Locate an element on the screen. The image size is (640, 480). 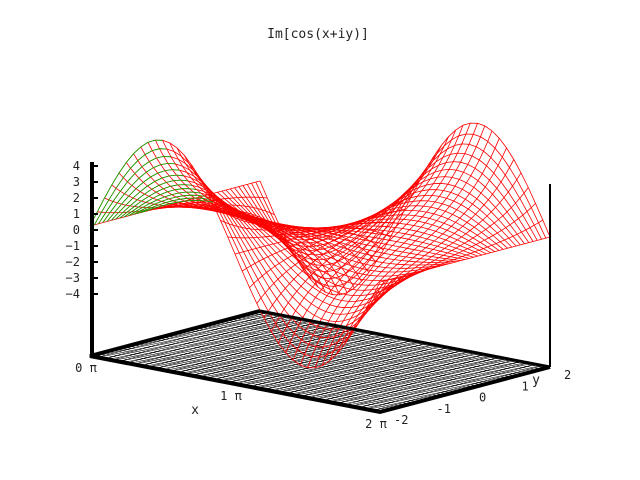
z-tick-label: −1 is located at coordinates (73, 246).